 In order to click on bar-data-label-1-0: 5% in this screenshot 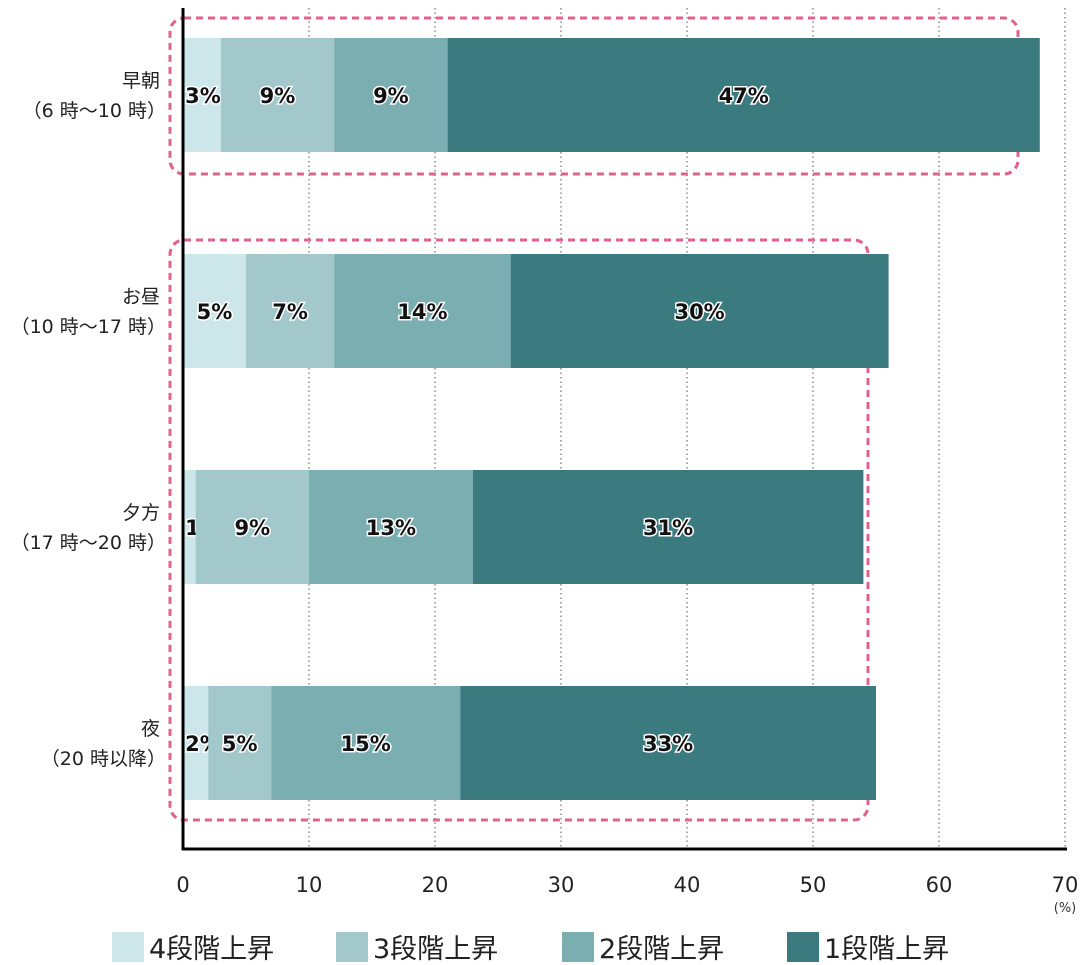, I will do `click(215, 312)`.